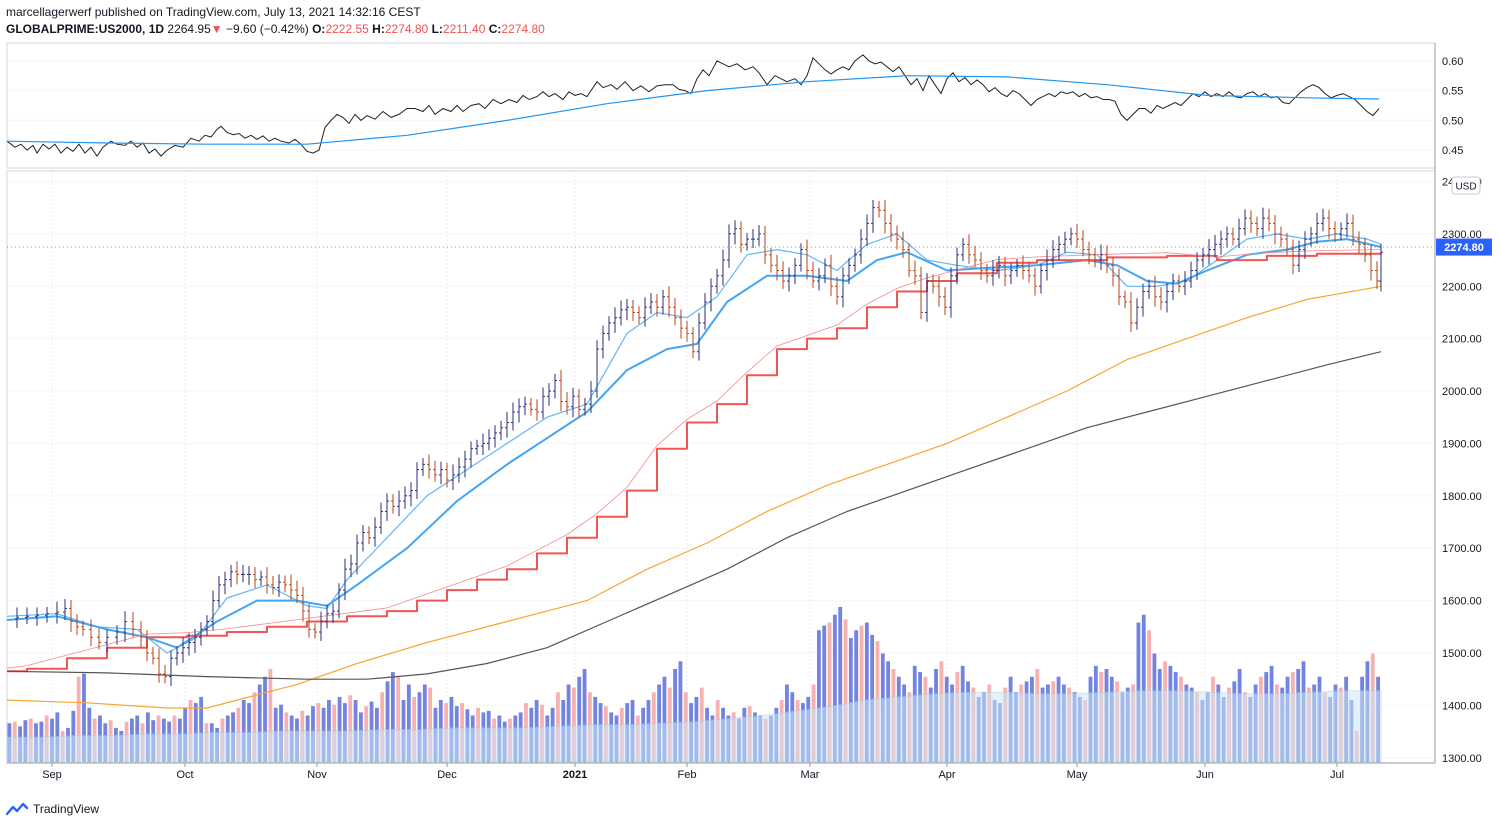 Image resolution: width=1502 pixels, height=827 pixels. I want to click on low-value: 2211.40, so click(464, 29).